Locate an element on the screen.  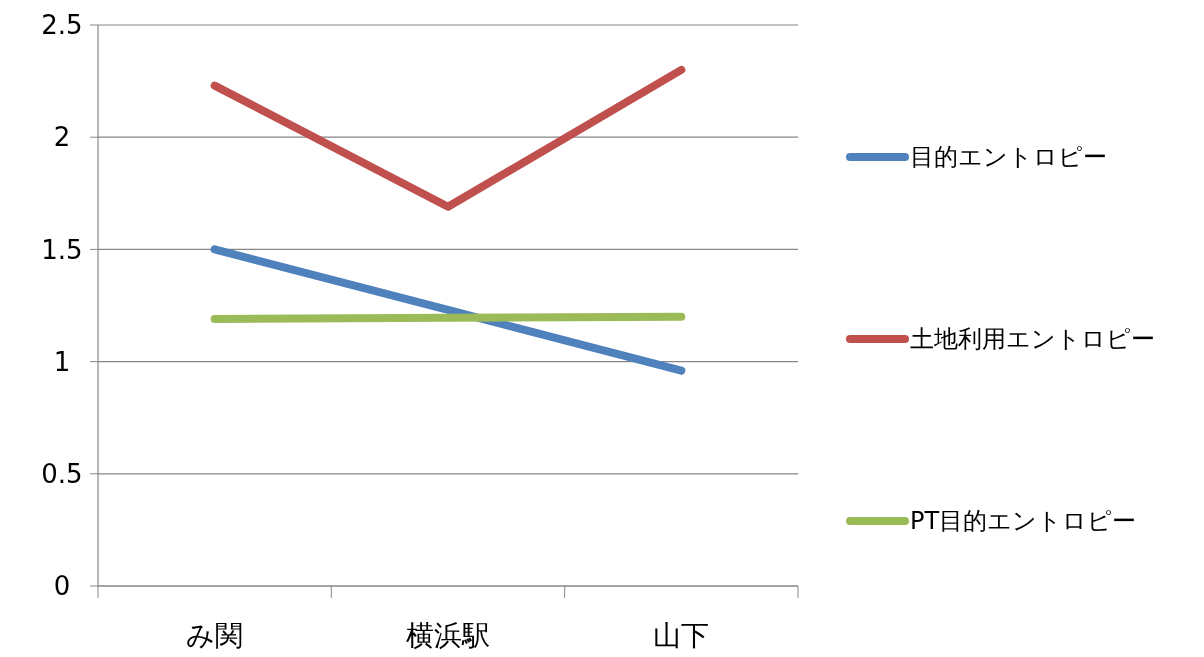
x-tick-label: 横浜駅 is located at coordinates (448, 635).